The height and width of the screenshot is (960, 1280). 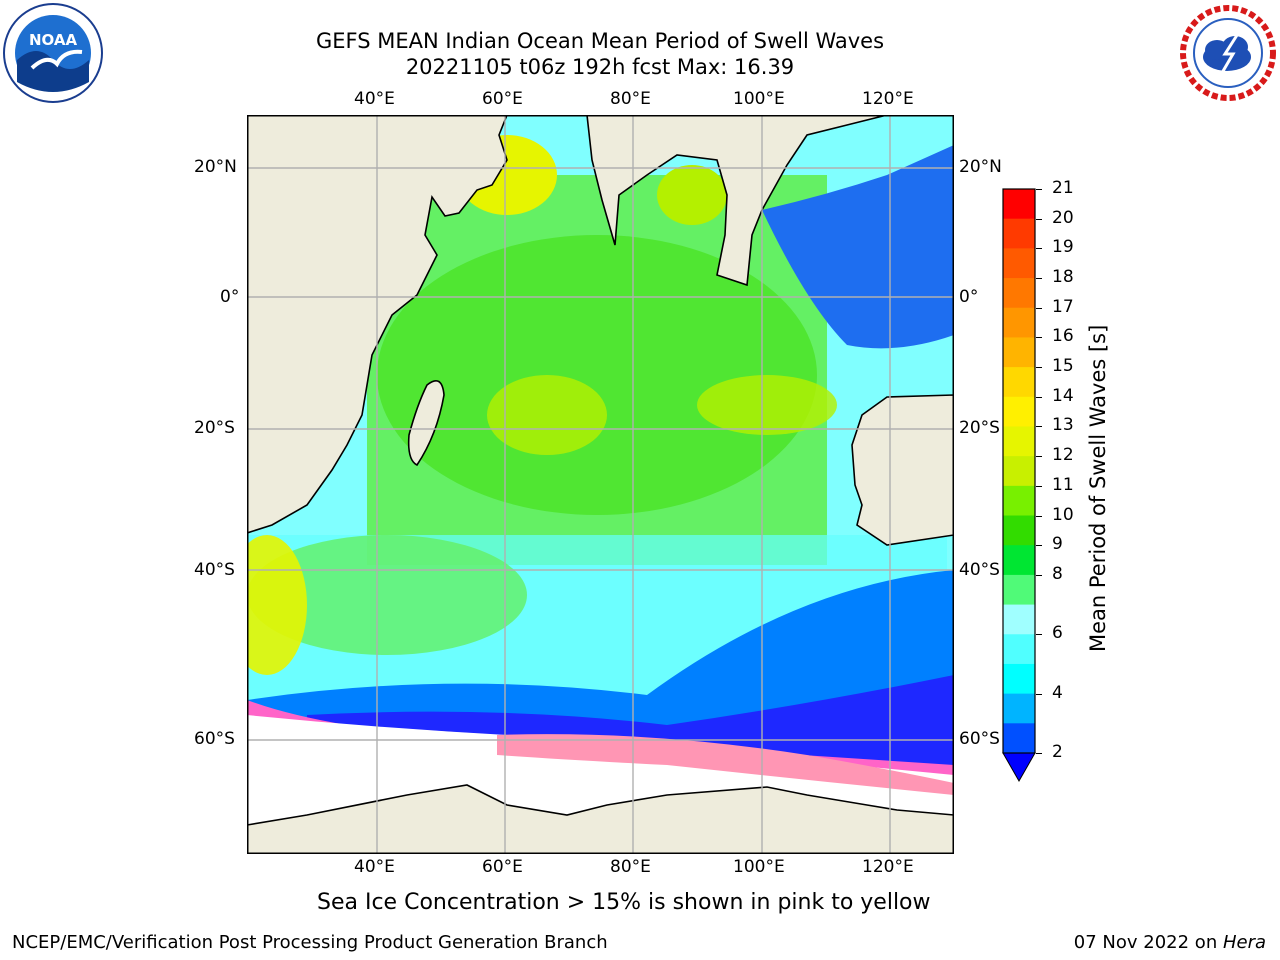 What do you see at coordinates (230, 297) in the screenshot?
I see `lat-label-left-0: 0°` at bounding box center [230, 297].